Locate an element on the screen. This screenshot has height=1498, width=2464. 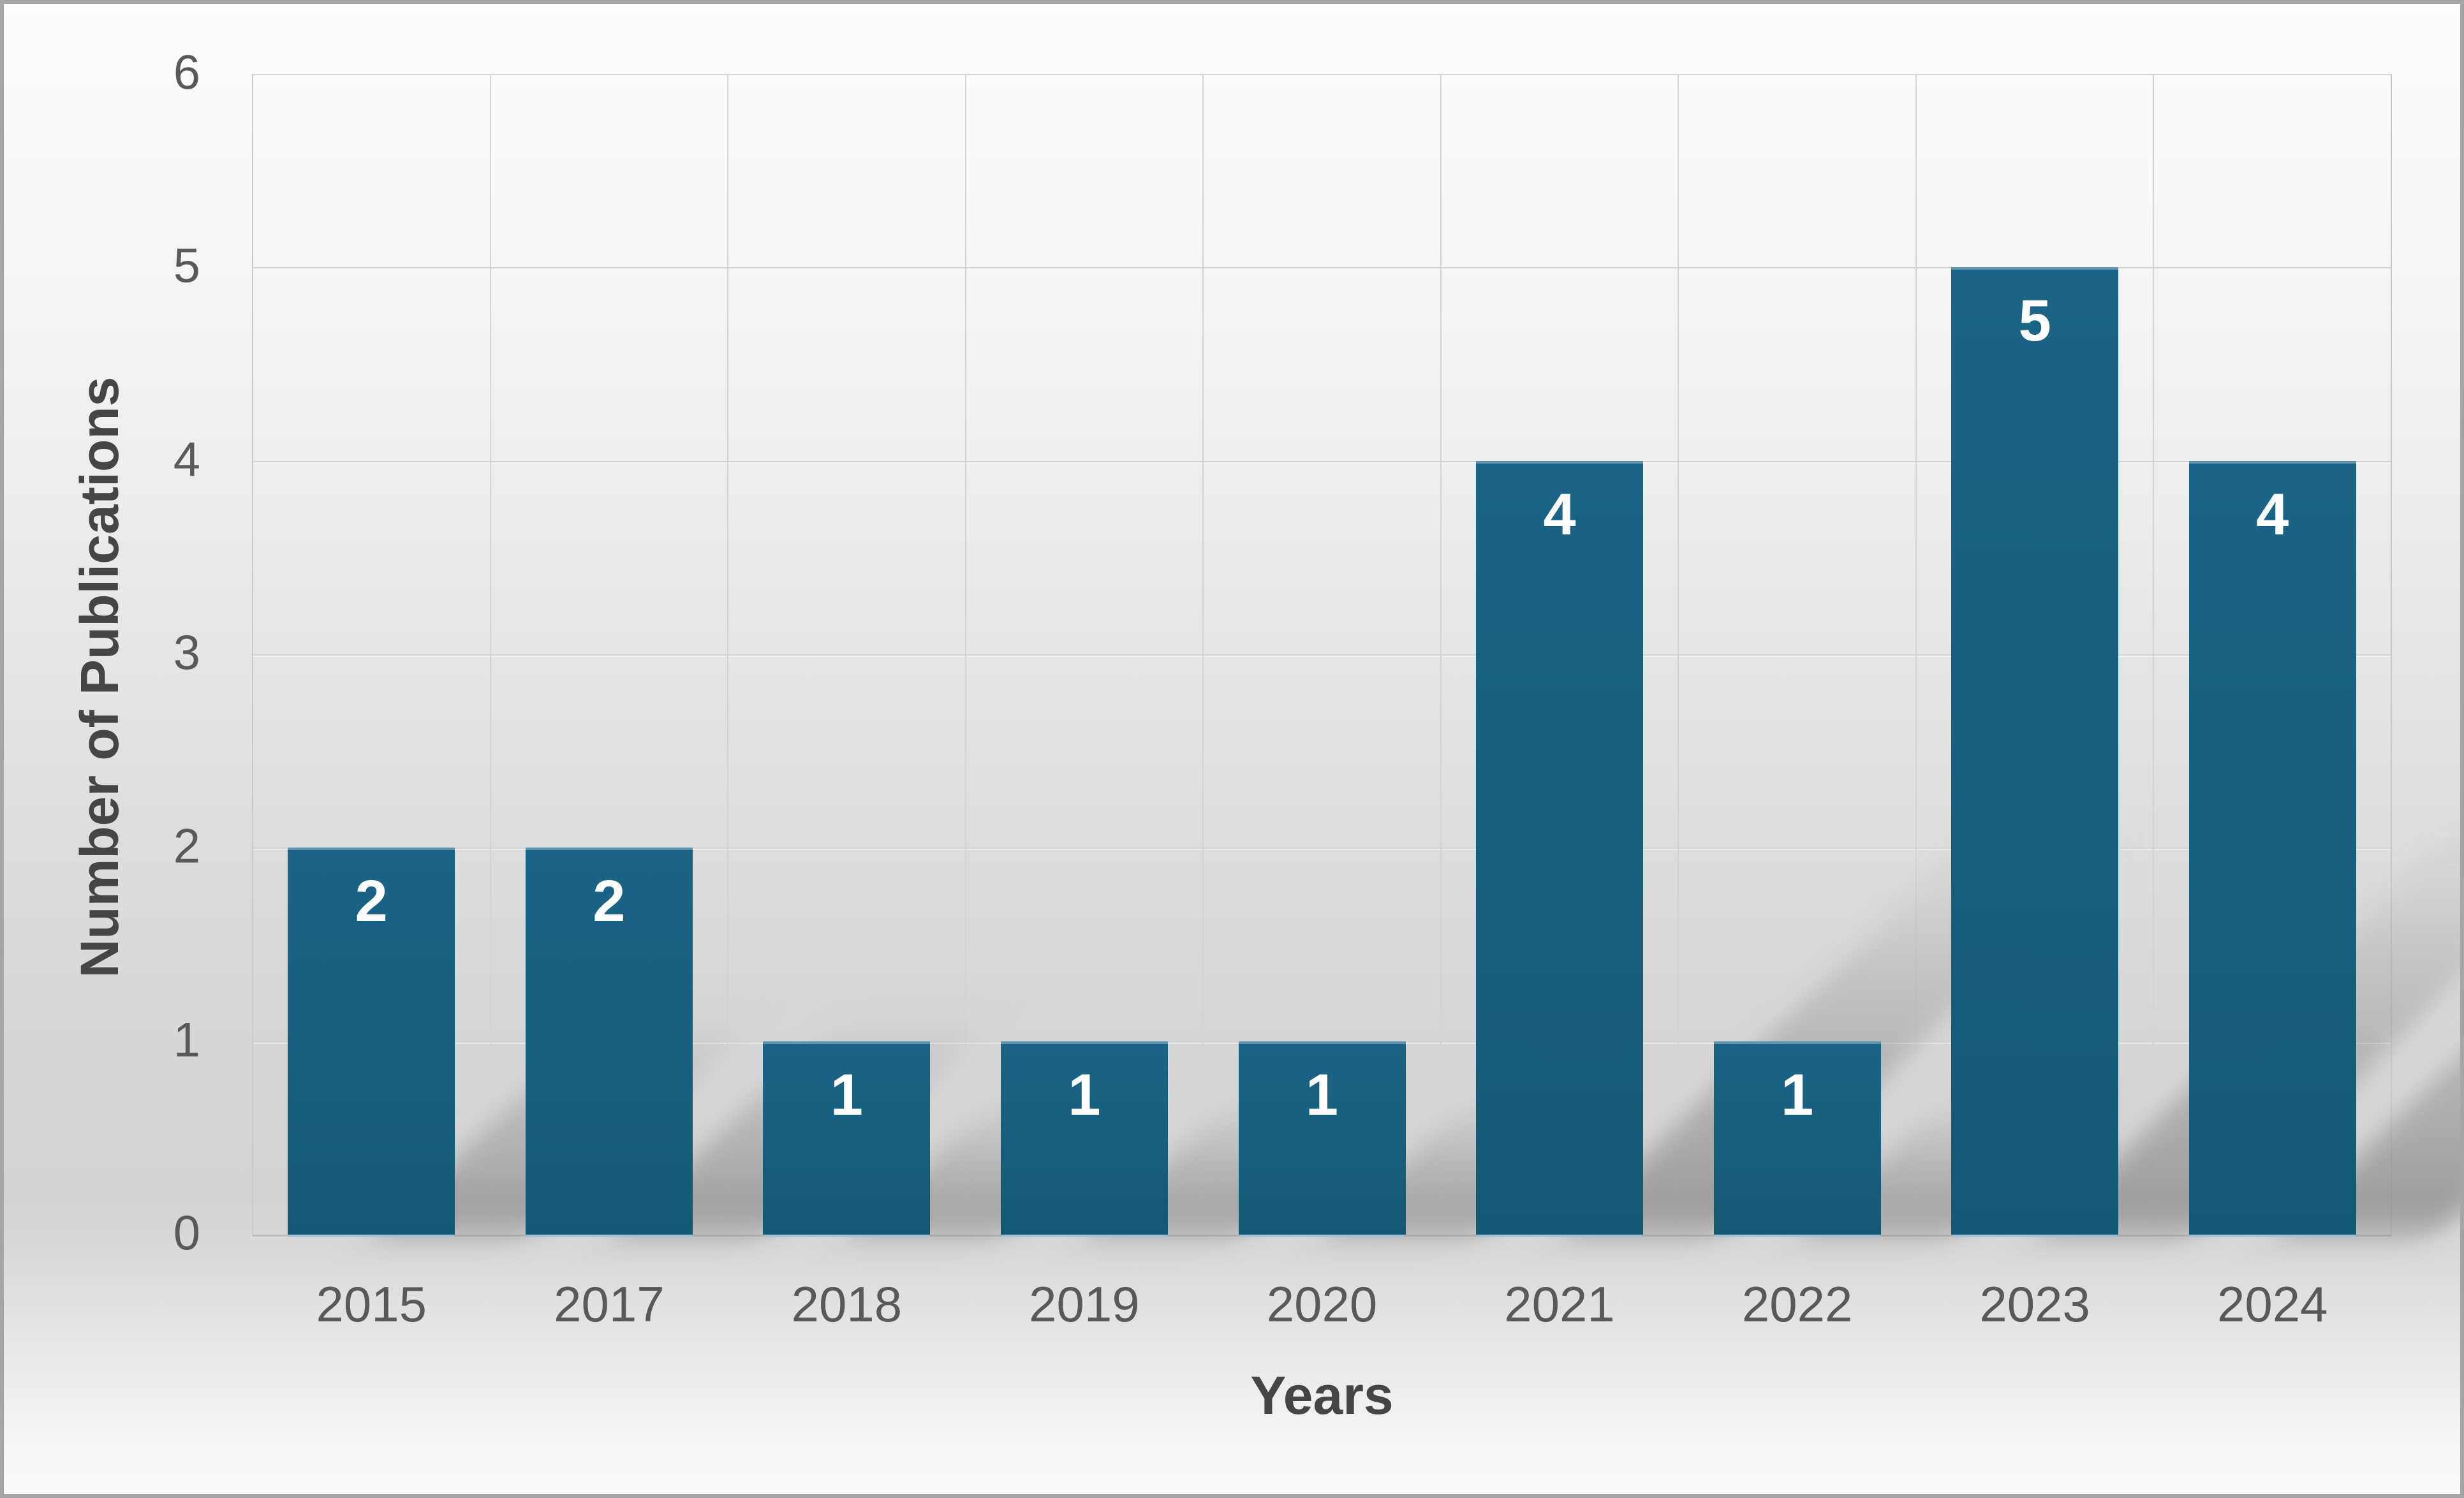
y-tick-label: 5 is located at coordinates (186, 266).